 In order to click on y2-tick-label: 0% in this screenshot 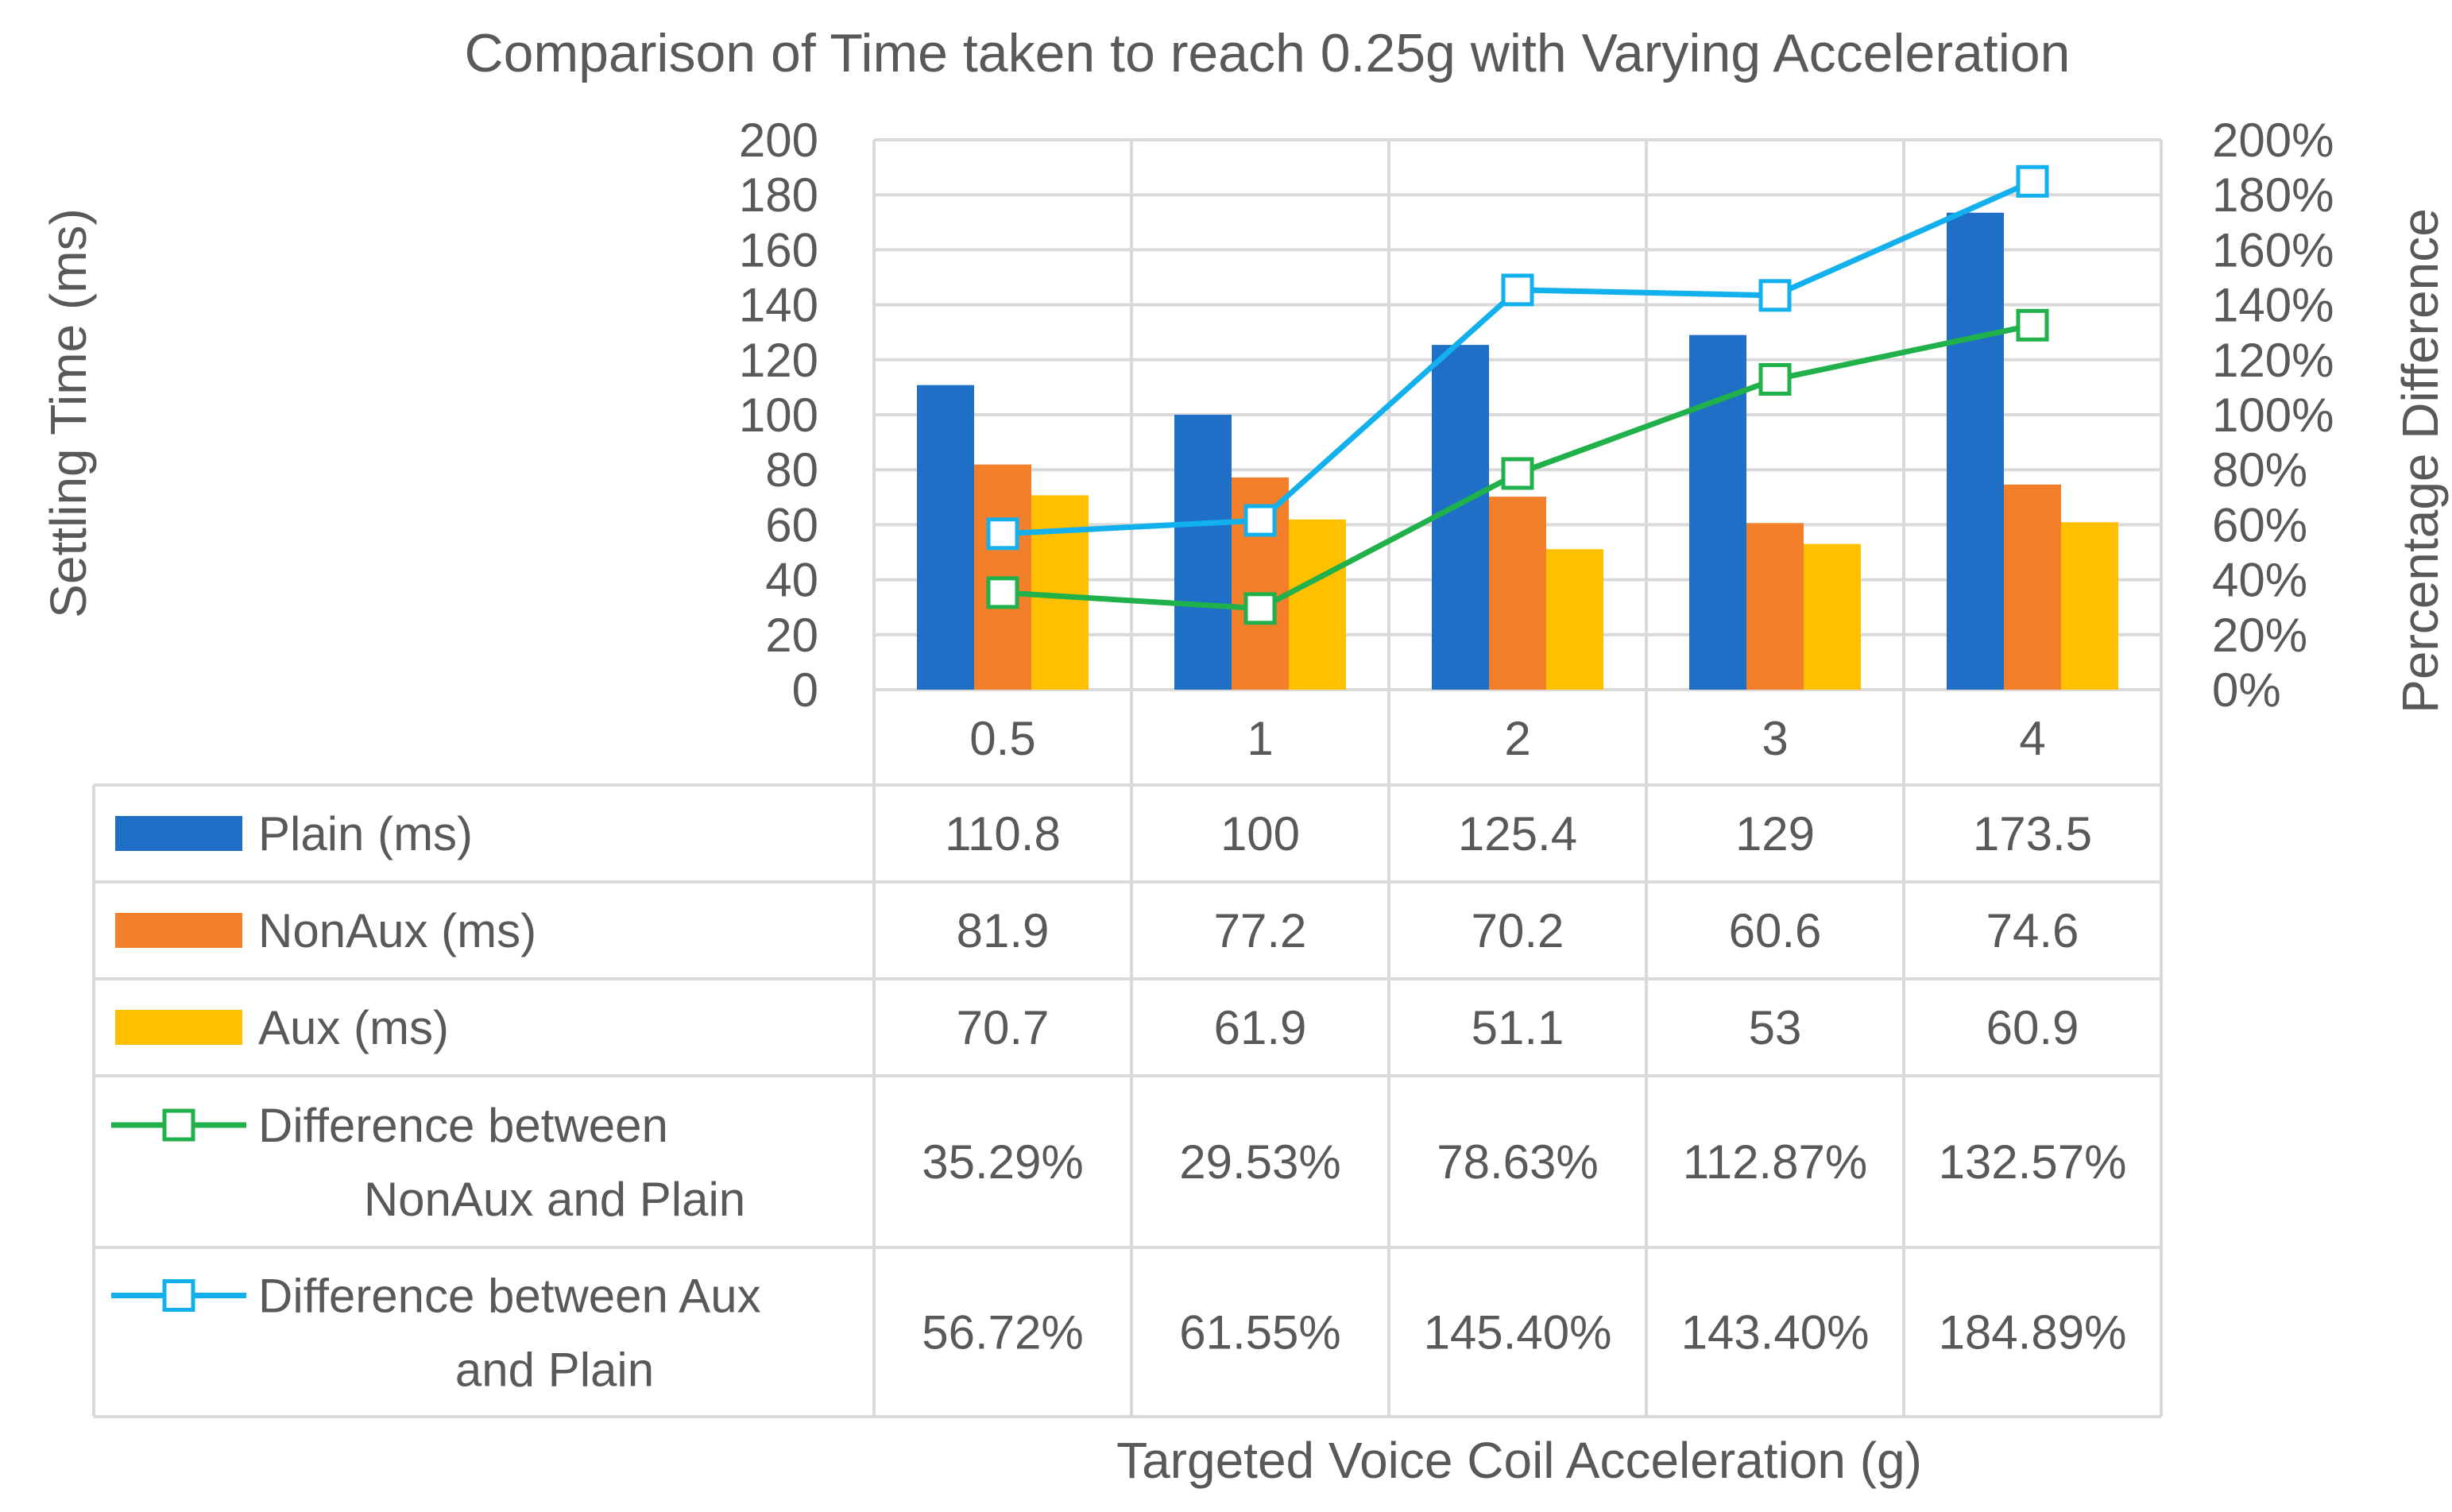, I will do `click(2246, 690)`.